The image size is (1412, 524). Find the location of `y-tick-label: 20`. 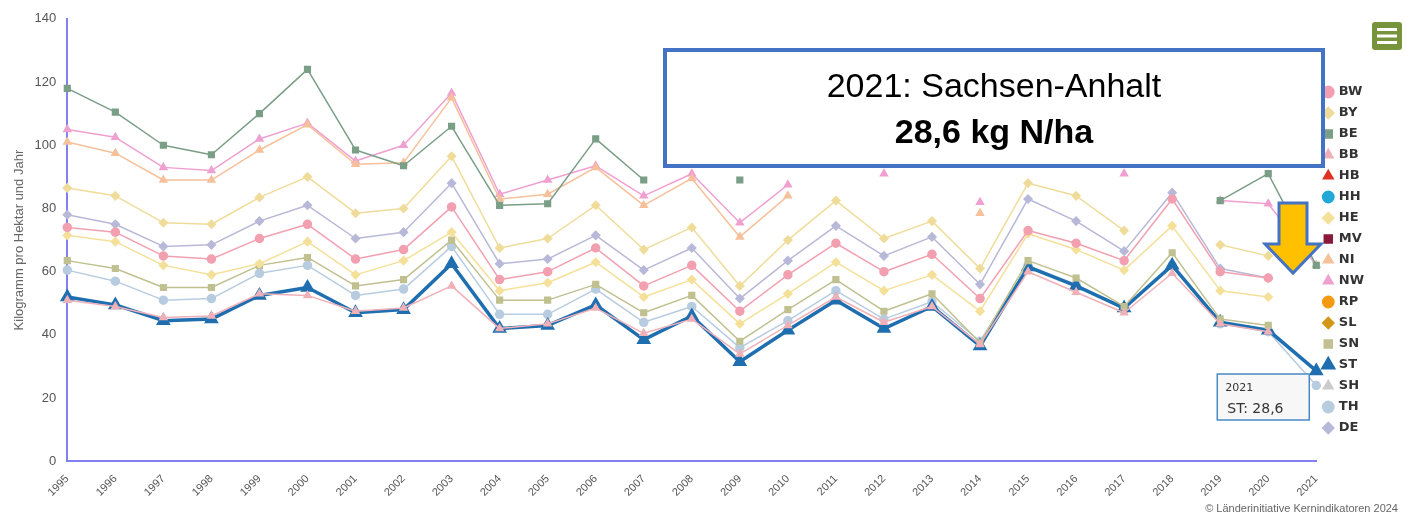

y-tick-label: 20 is located at coordinates (49, 397).